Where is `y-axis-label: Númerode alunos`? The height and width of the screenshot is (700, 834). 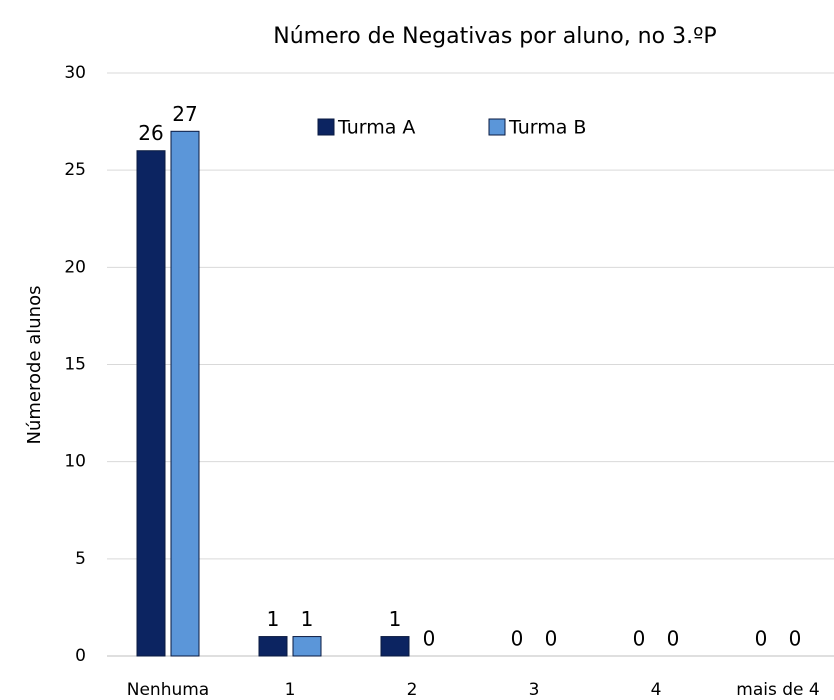
y-axis-label: Númerode alunos is located at coordinates (34, 365).